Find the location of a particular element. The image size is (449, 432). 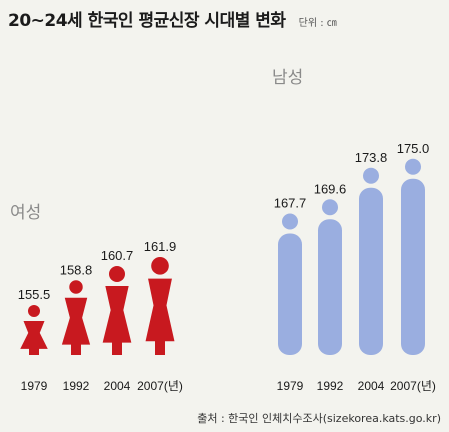

series-label-male: 남성 is located at coordinates (287, 78).